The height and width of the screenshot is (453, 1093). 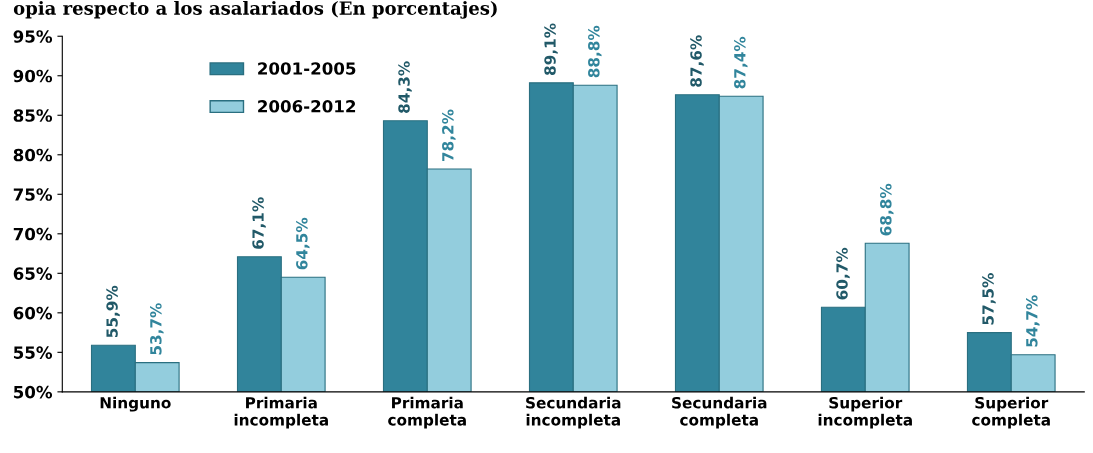 What do you see at coordinates (113, 311) in the screenshot?
I see `data-label: 55,9%` at bounding box center [113, 311].